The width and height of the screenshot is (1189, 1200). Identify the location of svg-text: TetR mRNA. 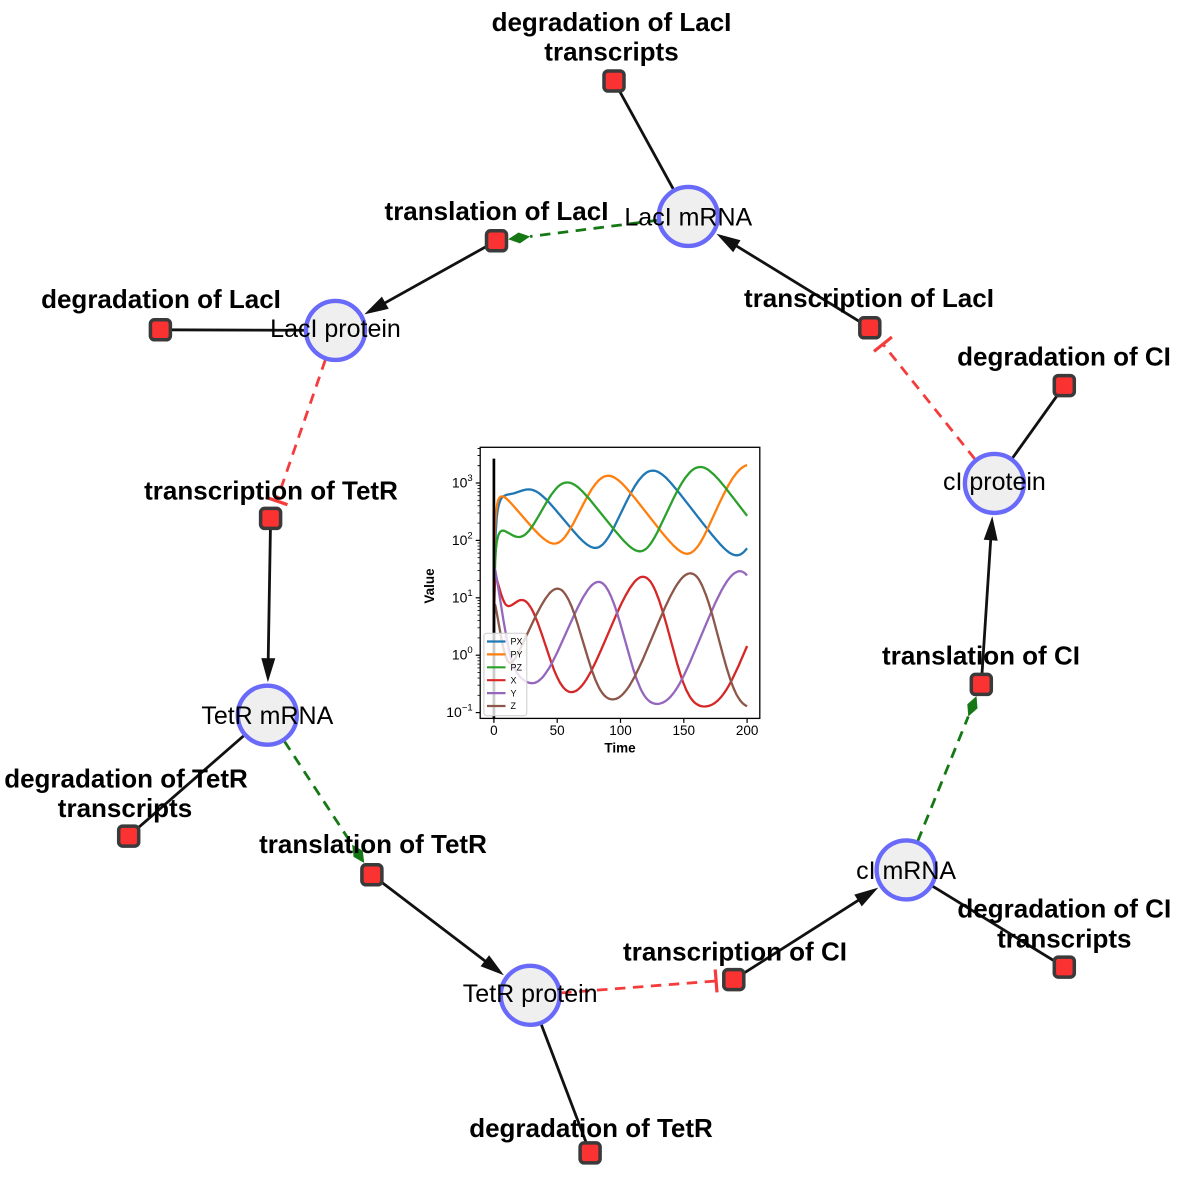
(267, 716).